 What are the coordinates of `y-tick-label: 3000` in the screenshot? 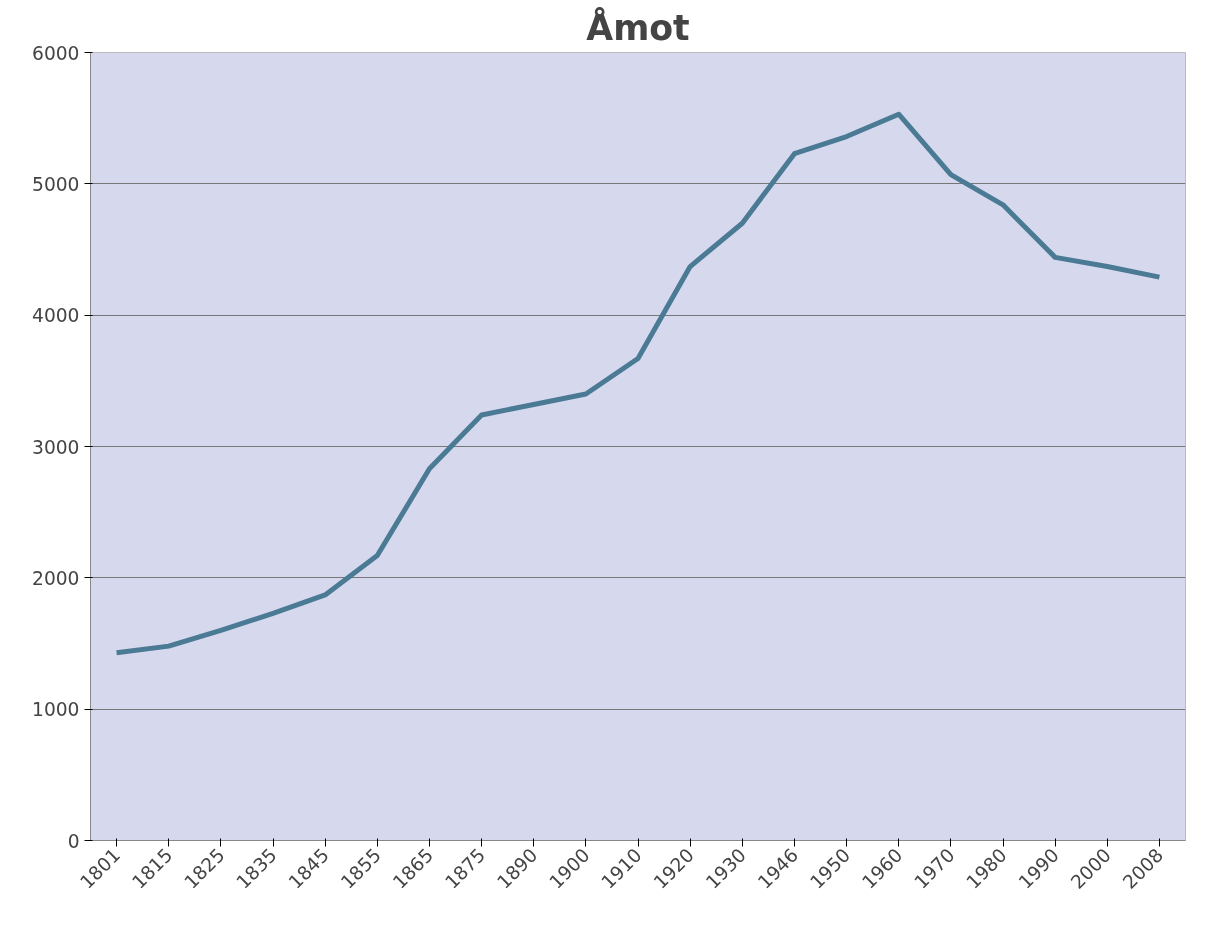 It's located at (56, 447).